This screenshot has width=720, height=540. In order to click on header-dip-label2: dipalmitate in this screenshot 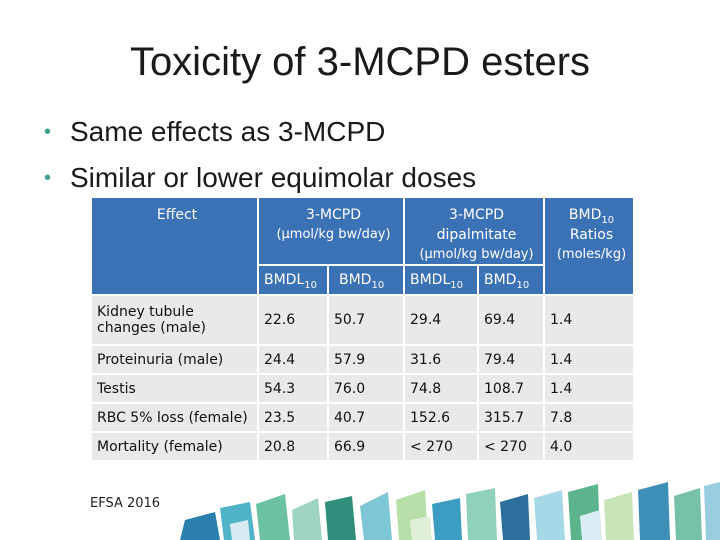, I will do `click(476, 235)`.